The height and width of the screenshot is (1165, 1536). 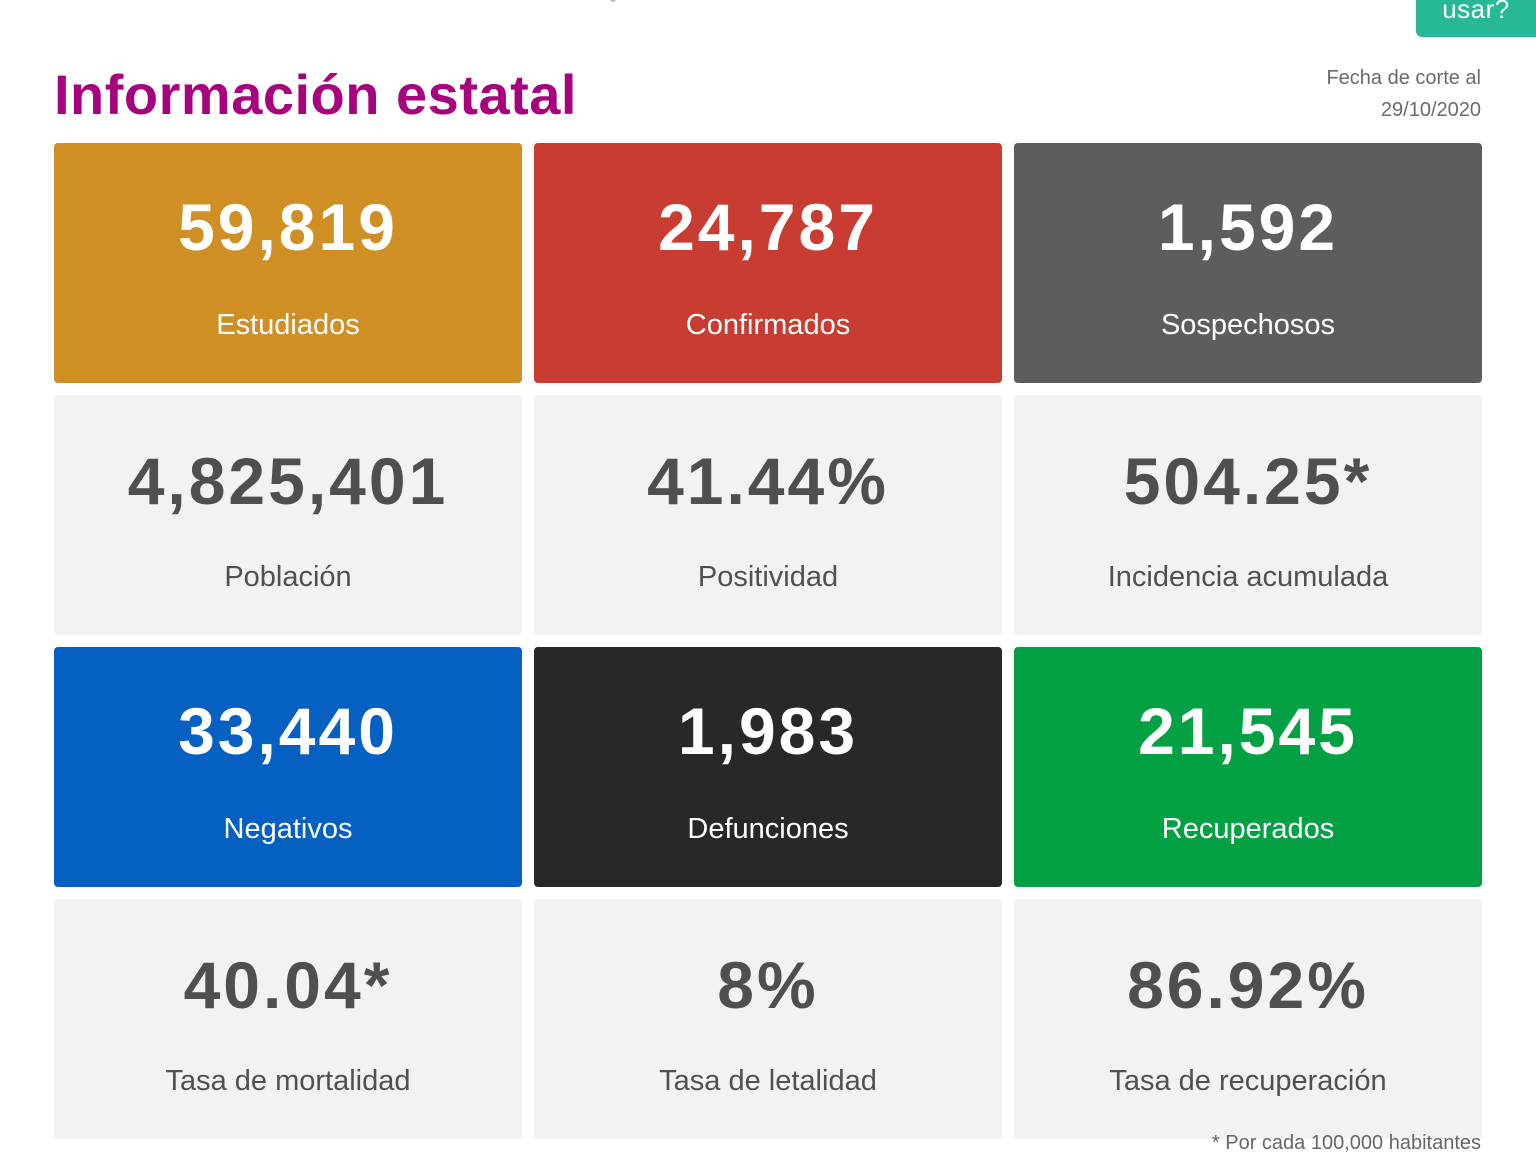 I want to click on negativos-value: 33,440, so click(x=288, y=731).